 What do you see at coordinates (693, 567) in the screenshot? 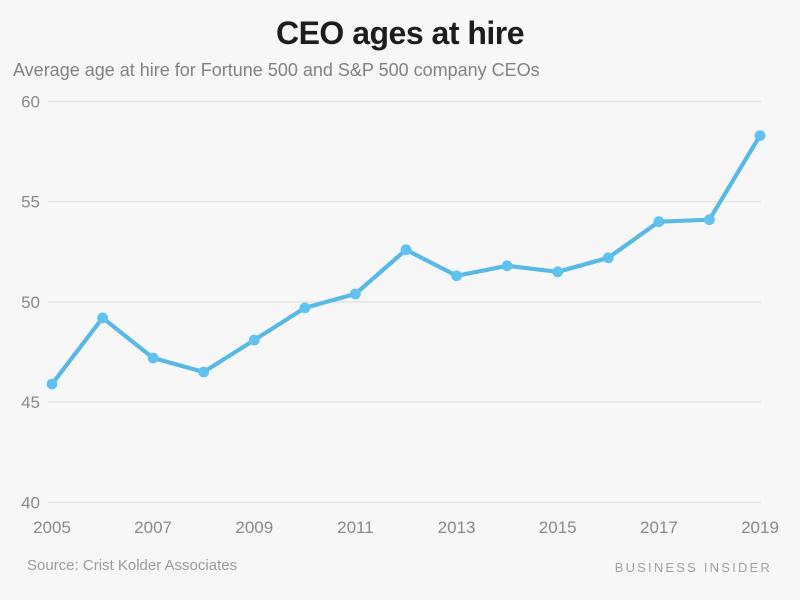
I see `brand-logo: BUSINESS INSIDER` at bounding box center [693, 567].